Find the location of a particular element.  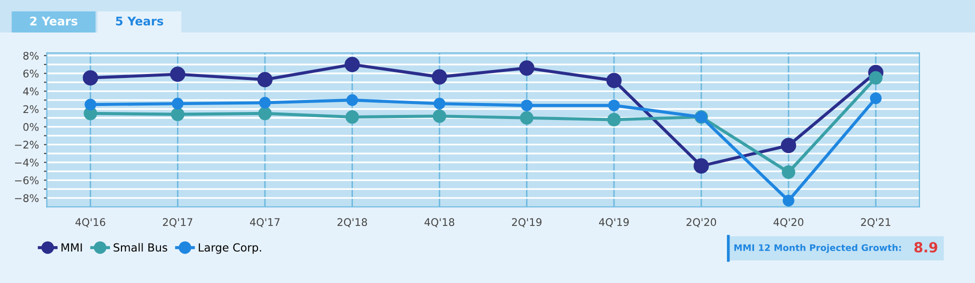

x-tick-label: 2Q'21 is located at coordinates (875, 223).